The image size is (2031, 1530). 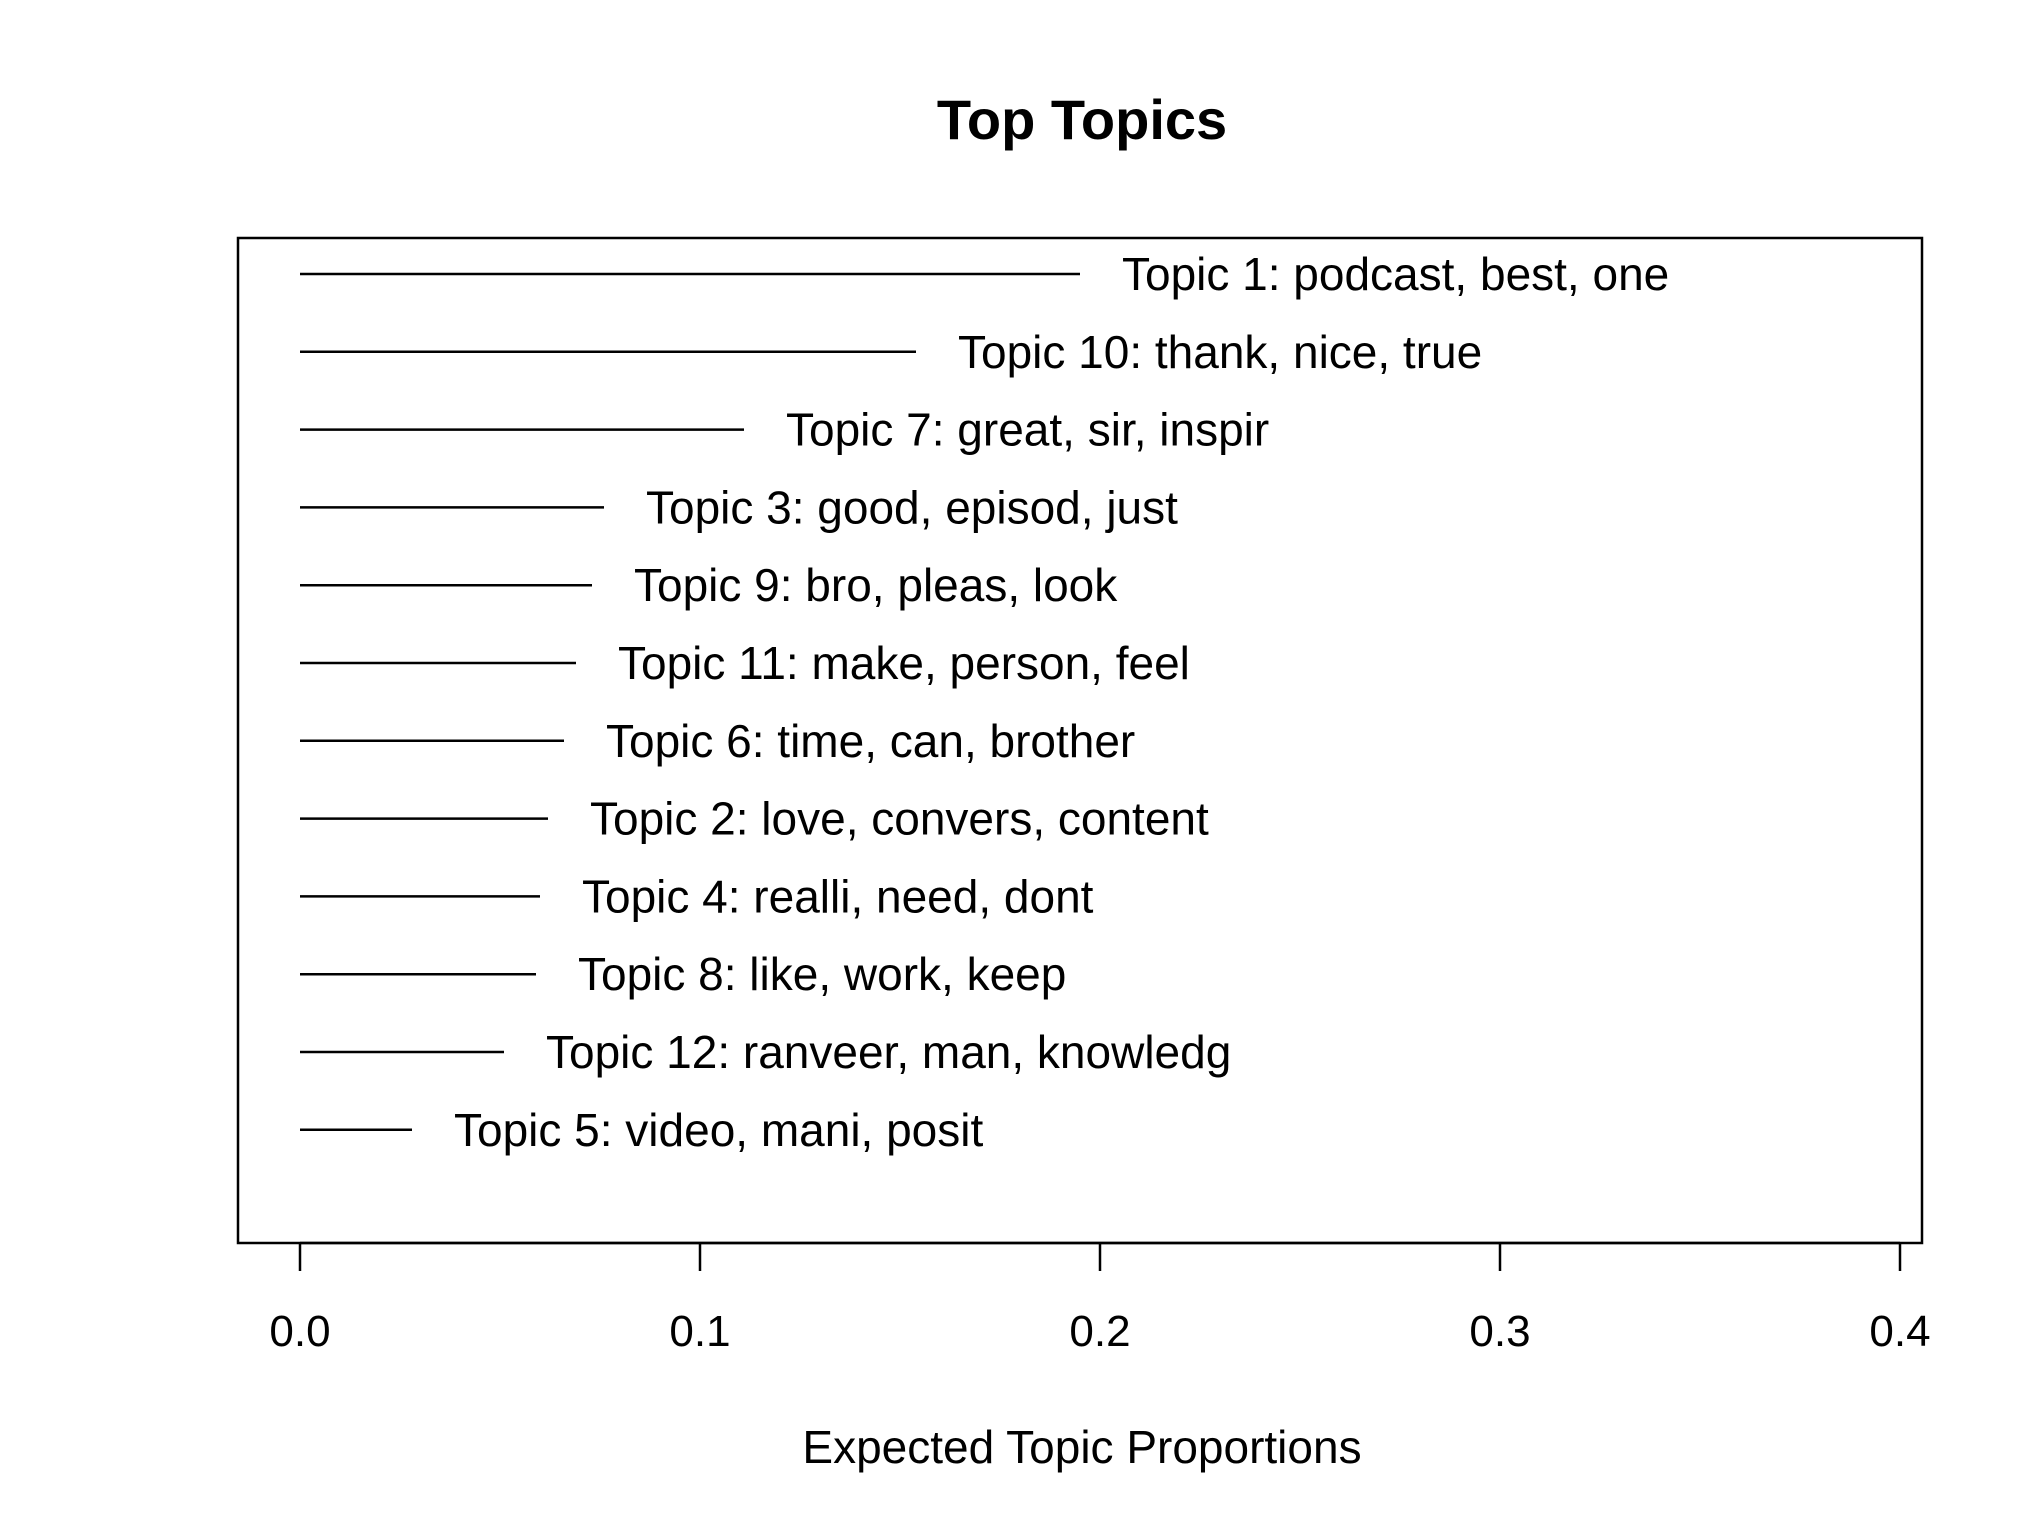 What do you see at coordinates (1395, 274) in the screenshot?
I see `topic-label: Topic 1: podcast, best, one` at bounding box center [1395, 274].